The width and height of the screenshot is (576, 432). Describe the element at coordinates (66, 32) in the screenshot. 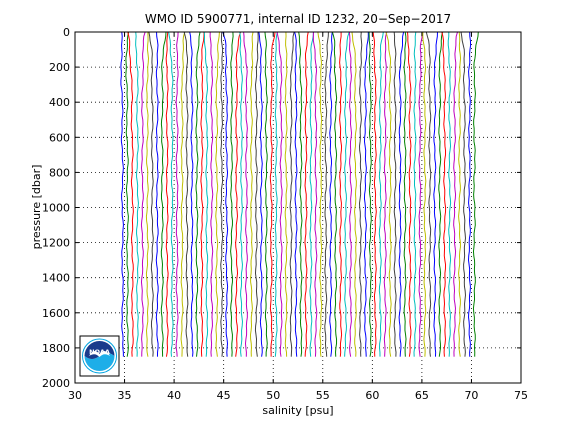

I see `y-tick-label: 0` at that location.